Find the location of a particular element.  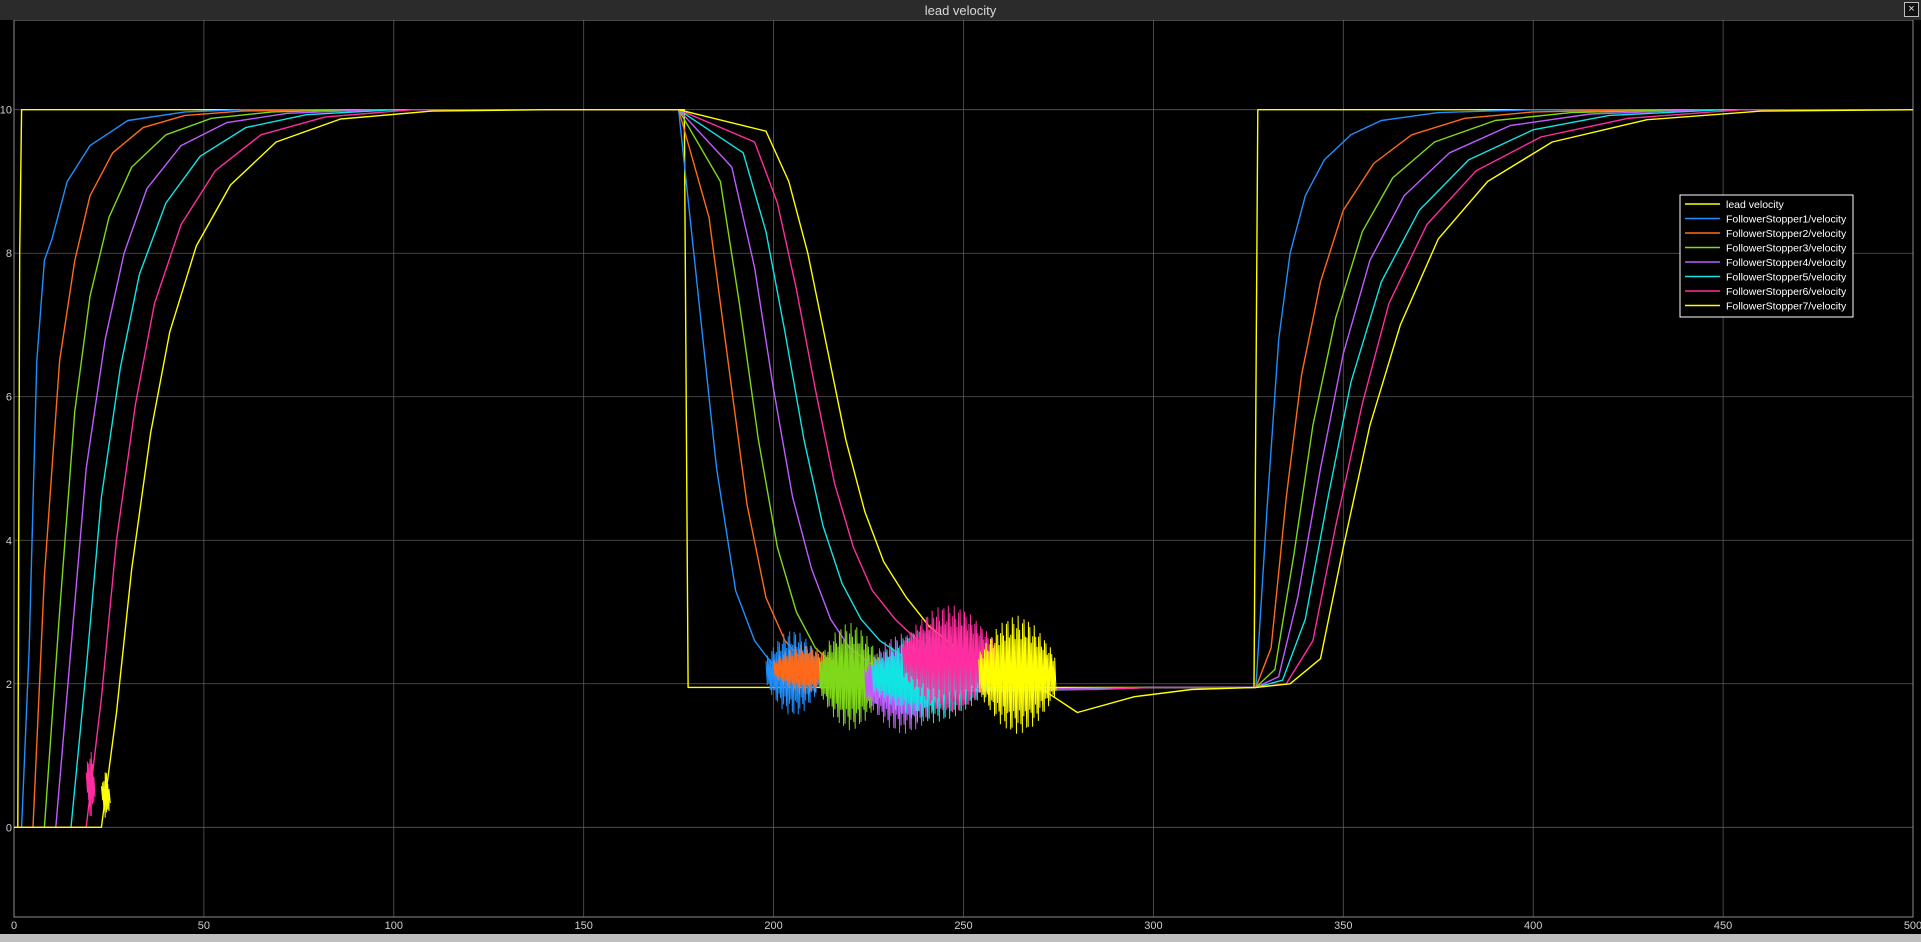

legend-entry: lead velocity is located at coordinates (1755, 205).